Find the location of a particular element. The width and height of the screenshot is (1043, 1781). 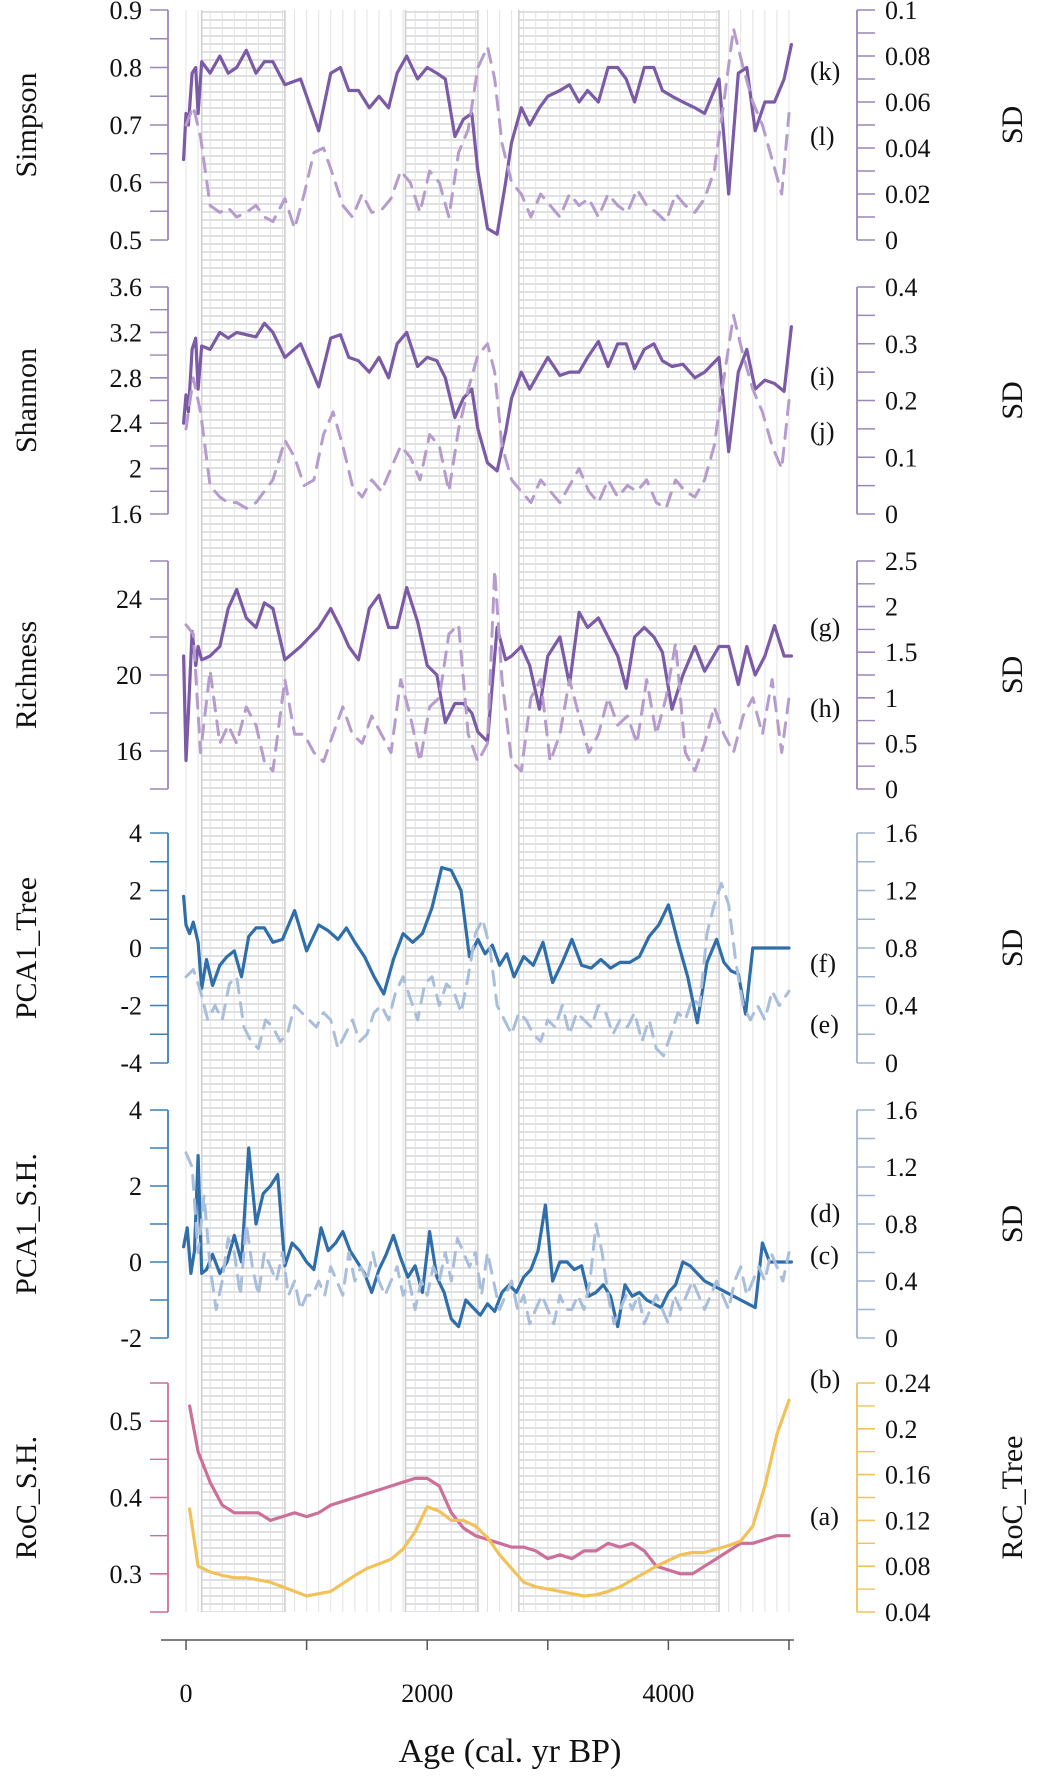

left-tick-label: 0.9 is located at coordinates (126, 12).